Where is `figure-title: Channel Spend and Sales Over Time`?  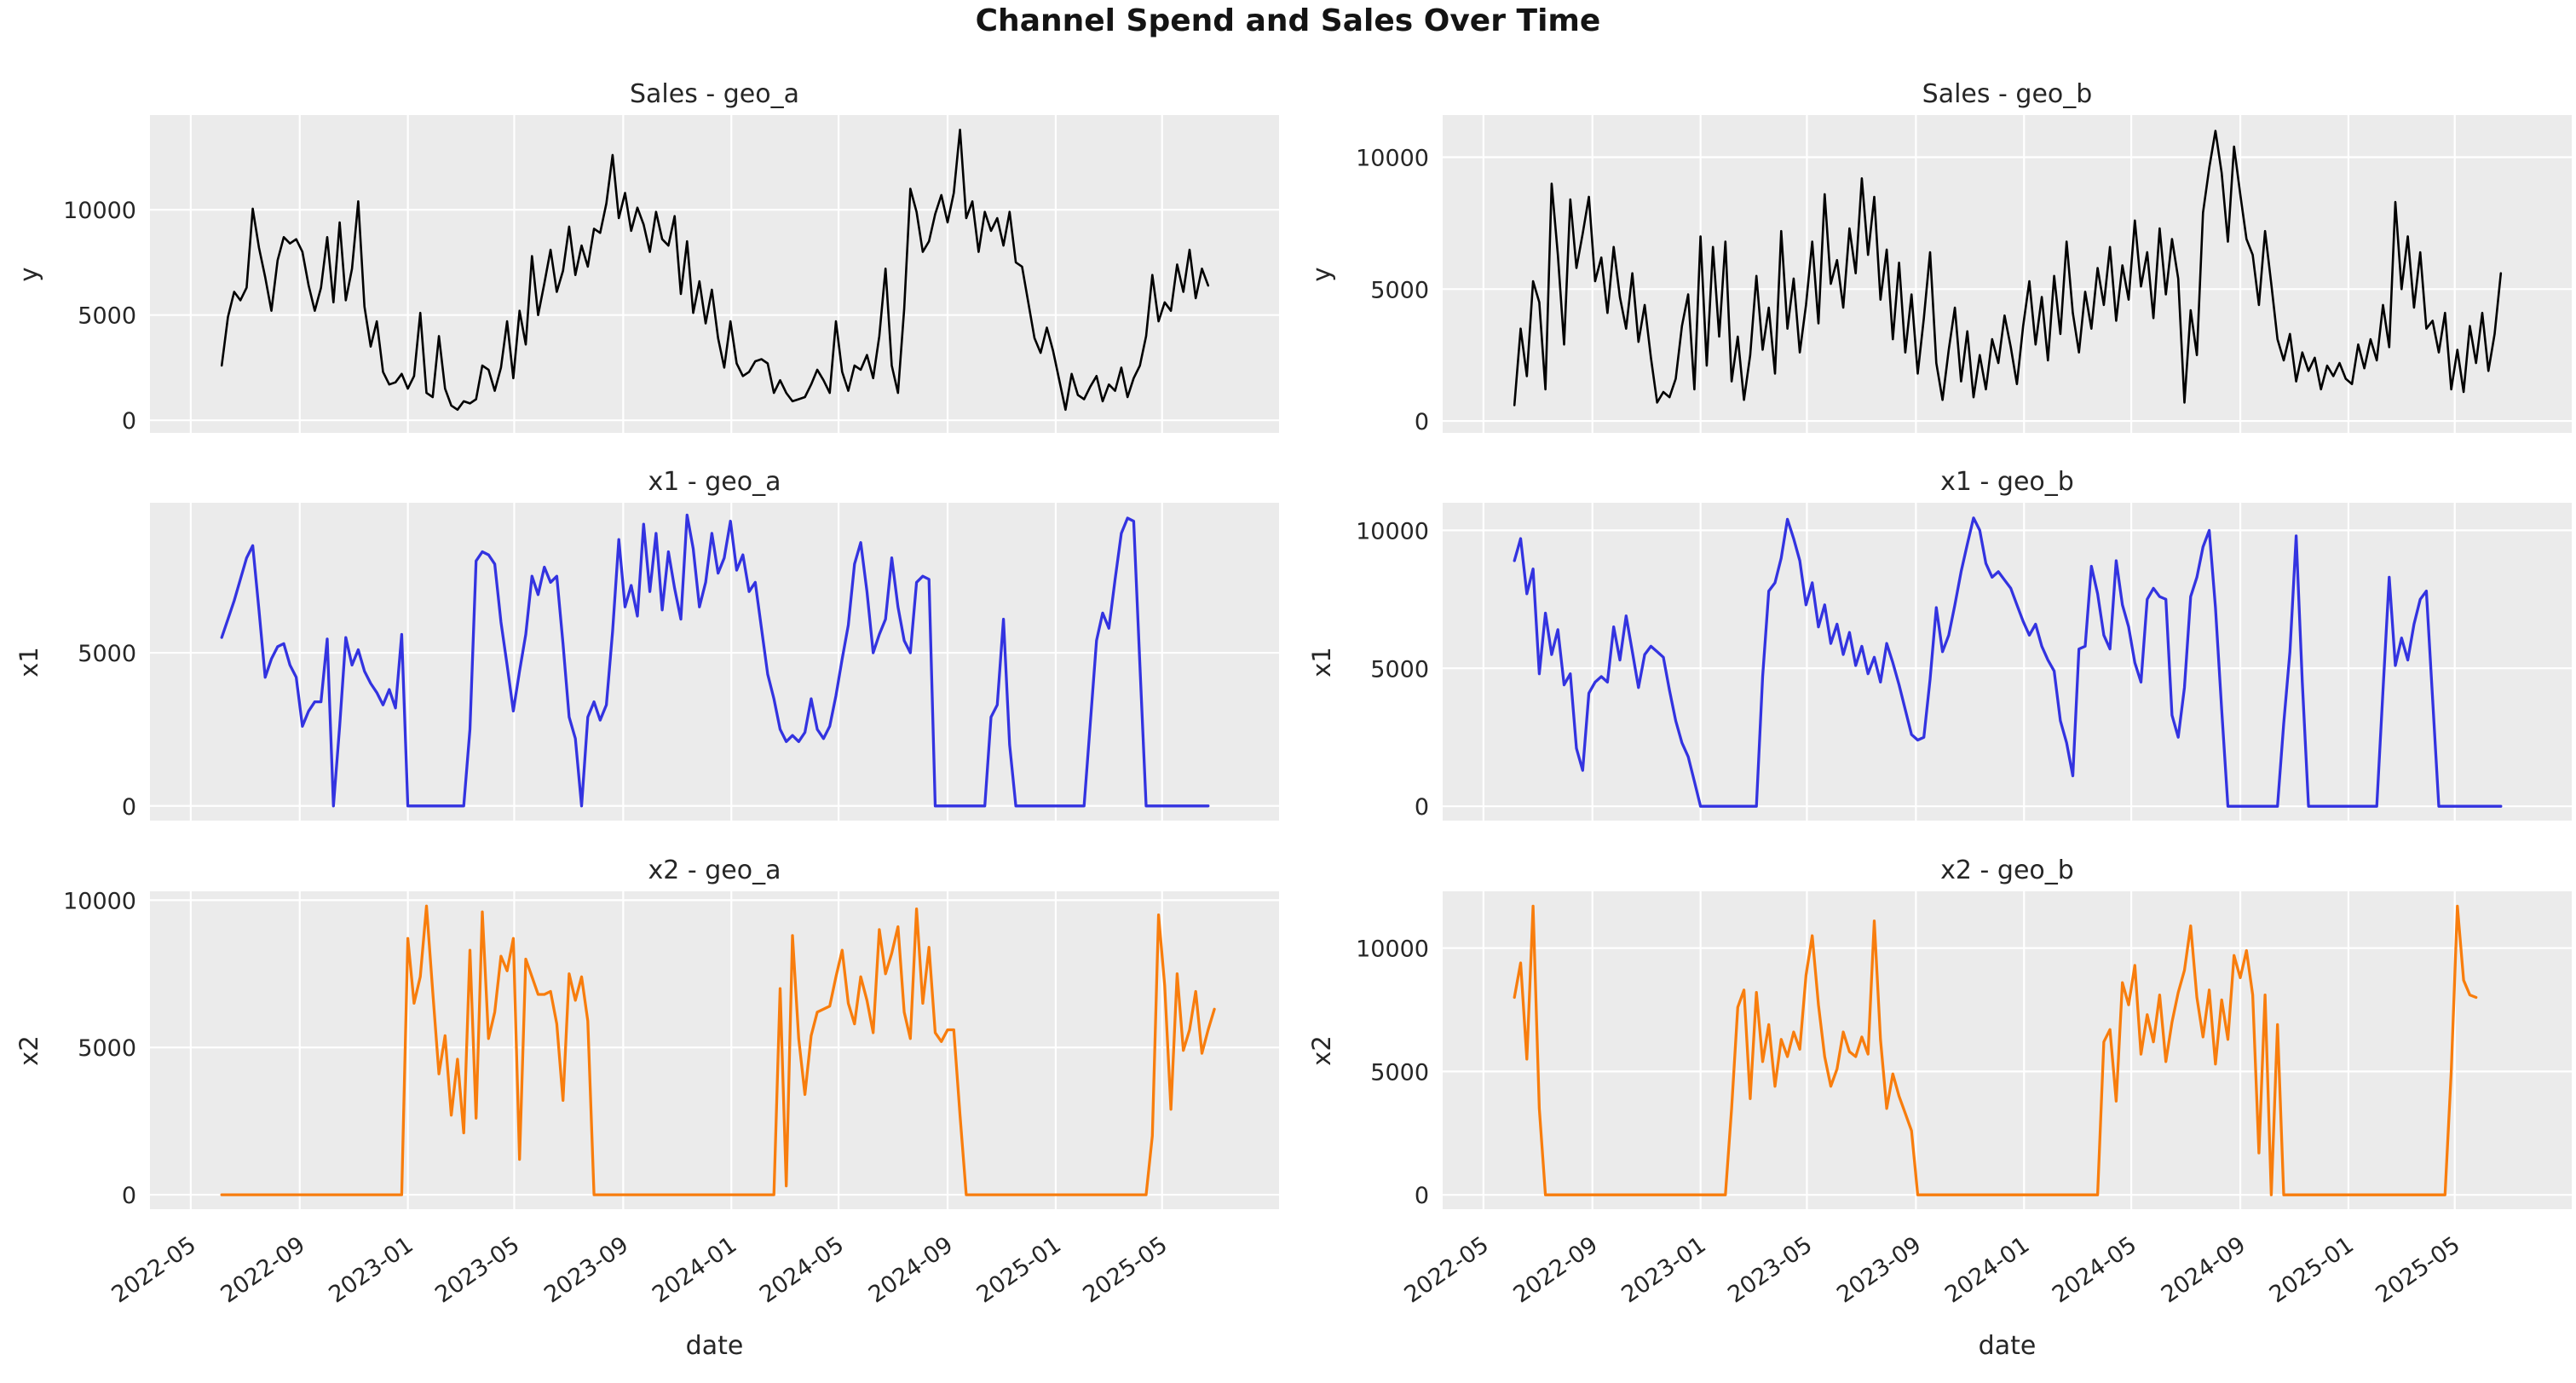
figure-title: Channel Spend and Sales Over Time is located at coordinates (1288, 20).